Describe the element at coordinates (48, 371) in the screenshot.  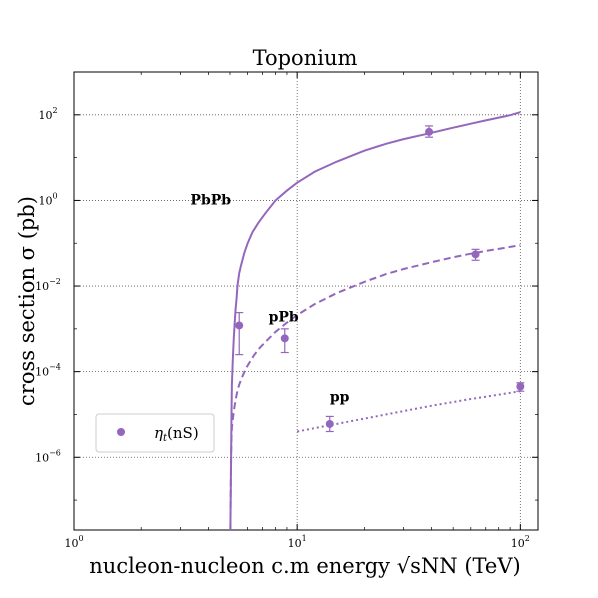
I see `y-tick-label: 10⁻⁴` at that location.